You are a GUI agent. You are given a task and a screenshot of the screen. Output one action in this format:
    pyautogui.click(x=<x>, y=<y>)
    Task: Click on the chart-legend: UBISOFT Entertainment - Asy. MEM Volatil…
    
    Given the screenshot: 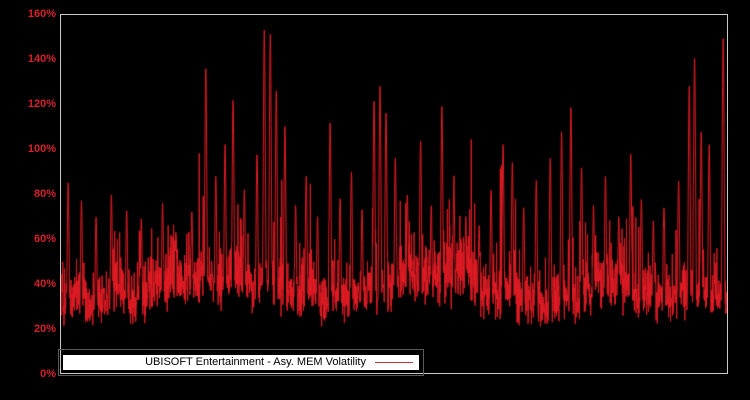 What is the action you would take?
    pyautogui.click(x=241, y=362)
    